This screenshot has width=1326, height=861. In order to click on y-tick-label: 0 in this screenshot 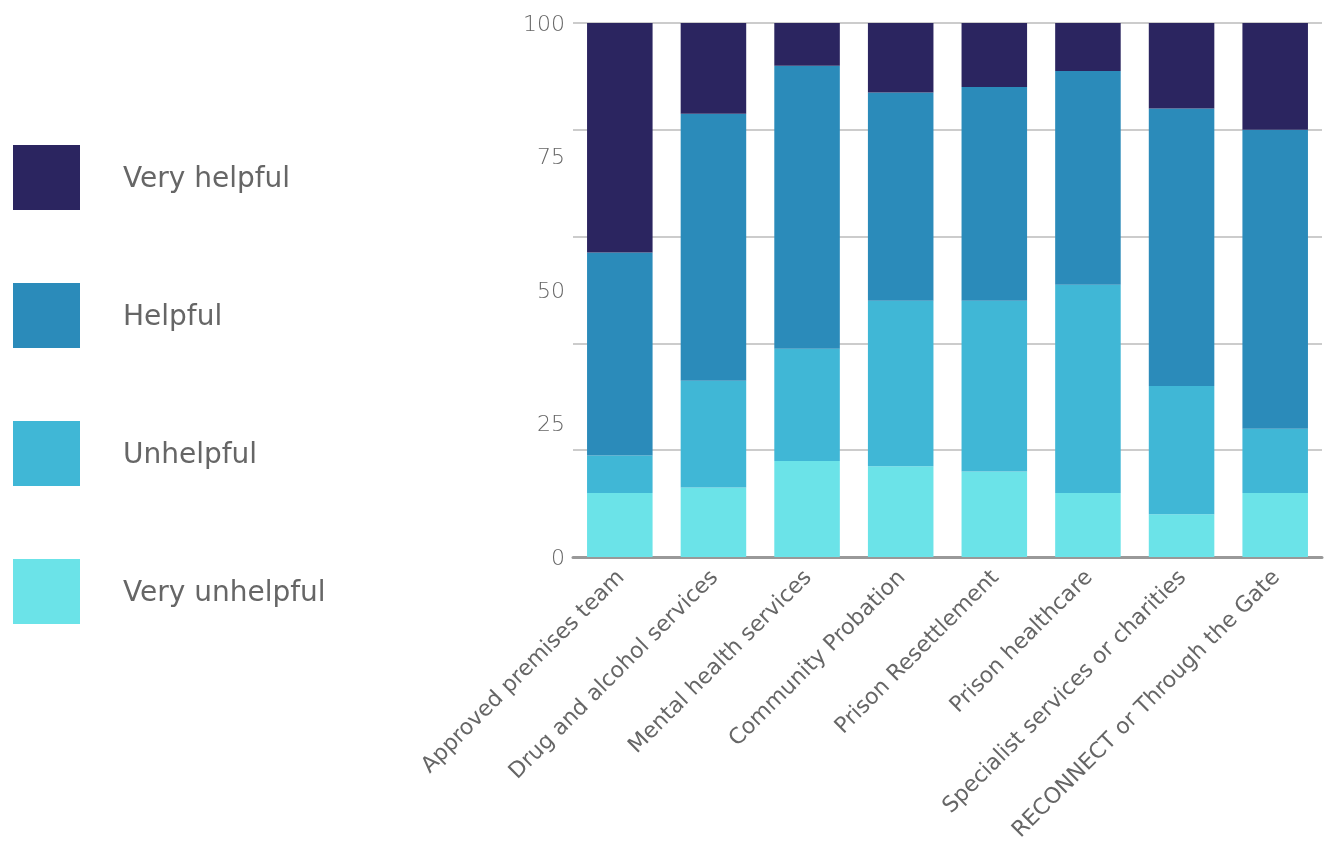, I will do `click(558, 557)`.